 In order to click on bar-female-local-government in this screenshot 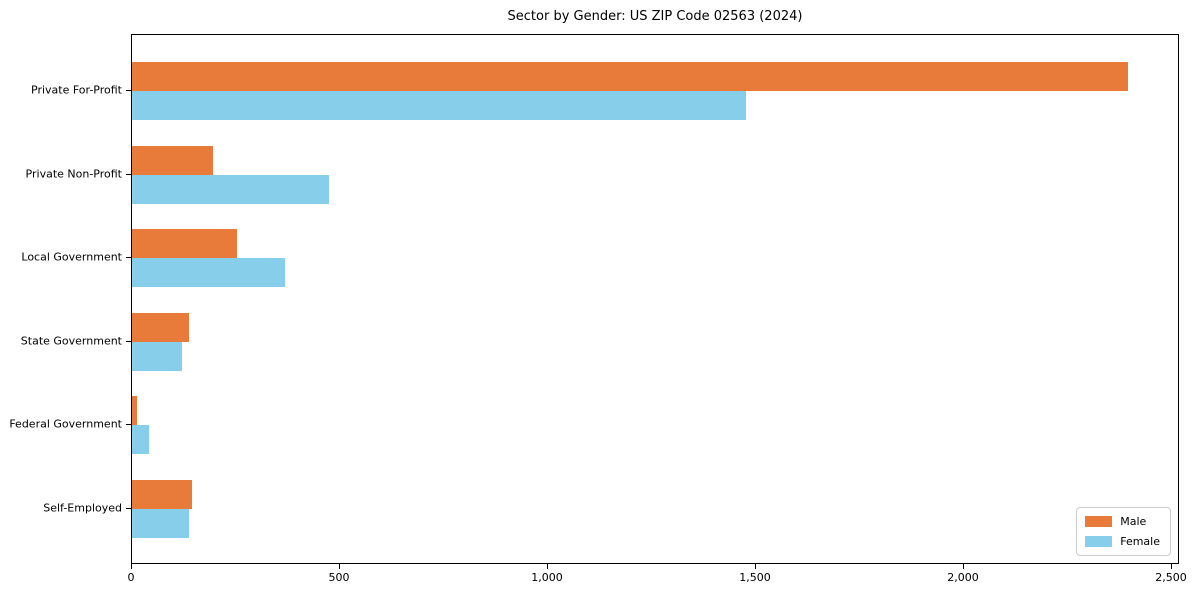, I will do `click(208, 272)`.